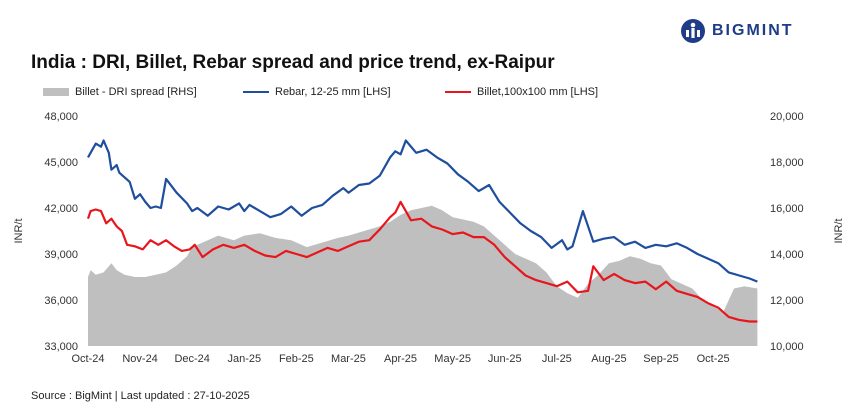  What do you see at coordinates (333, 92) in the screenshot?
I see `legend-label-rebar: Rebar, 12-25 mm [LHS]` at bounding box center [333, 92].